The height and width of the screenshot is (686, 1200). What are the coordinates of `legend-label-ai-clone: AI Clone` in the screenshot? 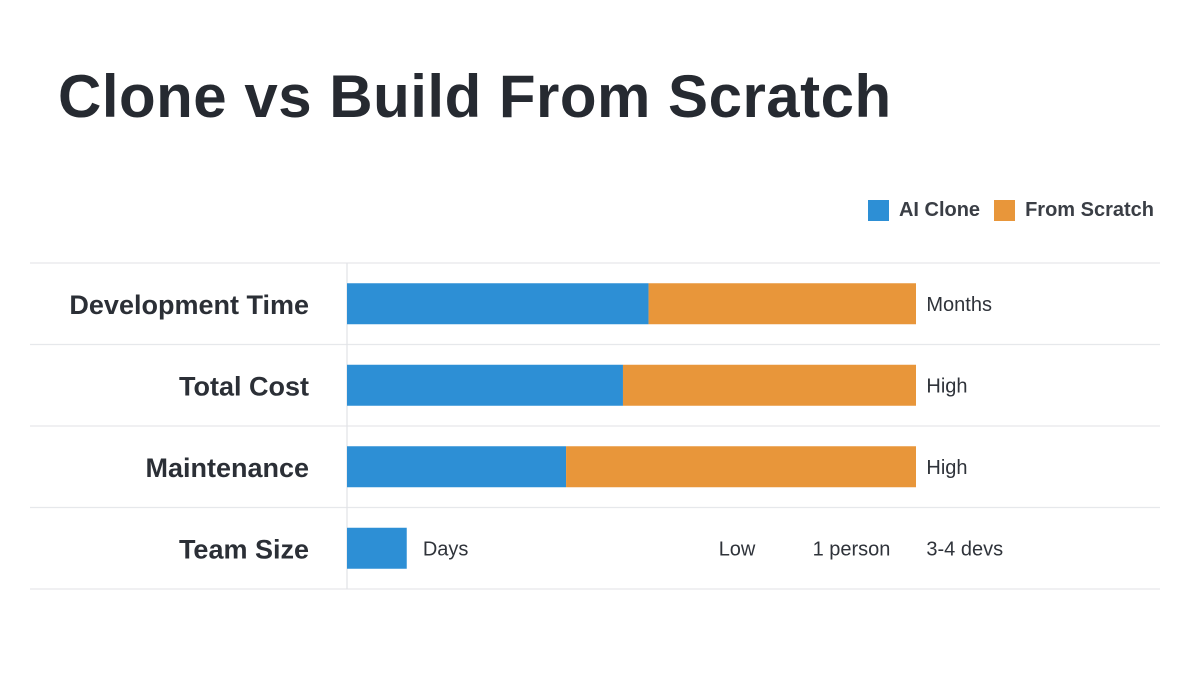 It's located at (939, 210).